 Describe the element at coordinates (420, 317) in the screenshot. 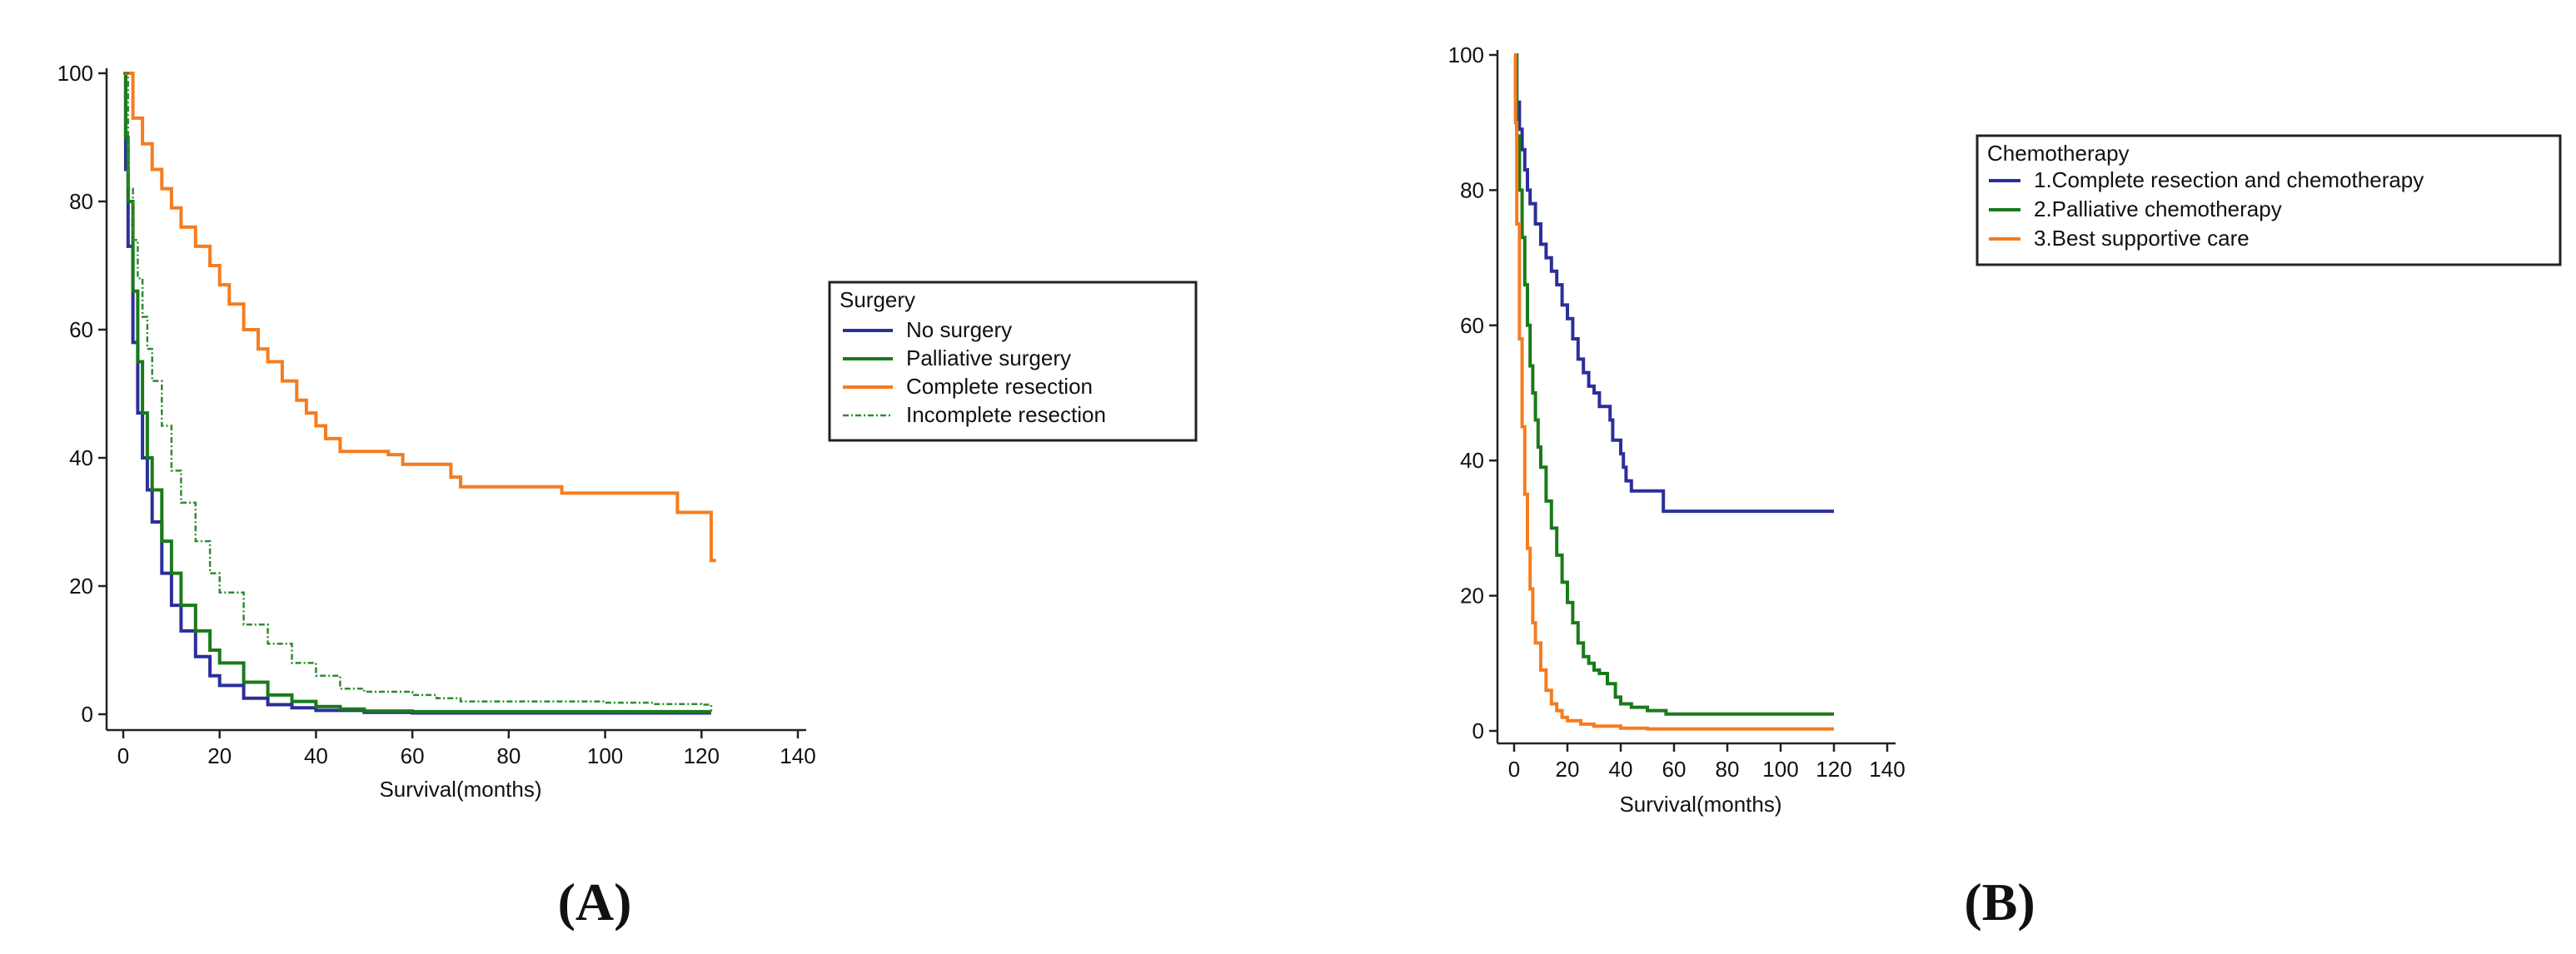

I see `series-line-complete-resection` at that location.